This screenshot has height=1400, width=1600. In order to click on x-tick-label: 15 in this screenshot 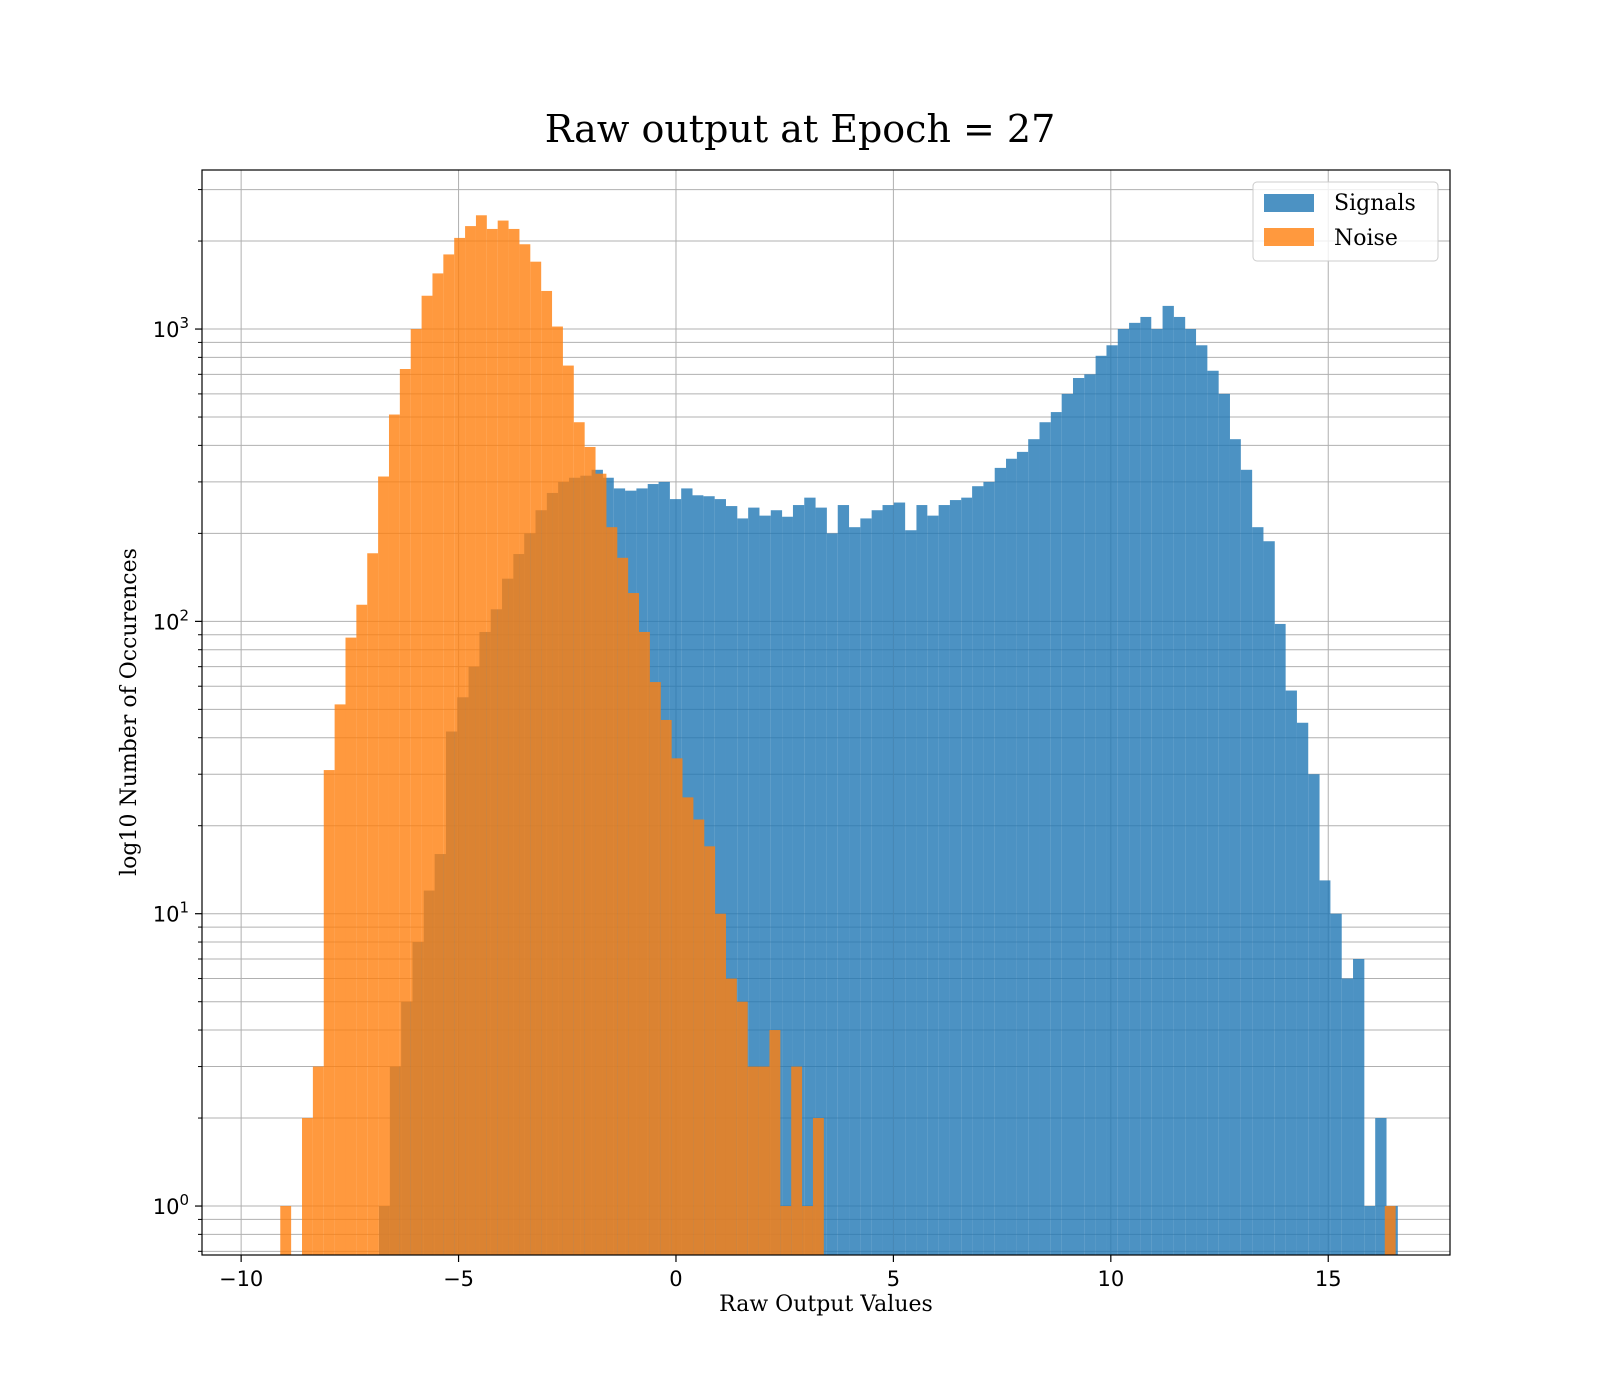, I will do `click(1328, 1279)`.